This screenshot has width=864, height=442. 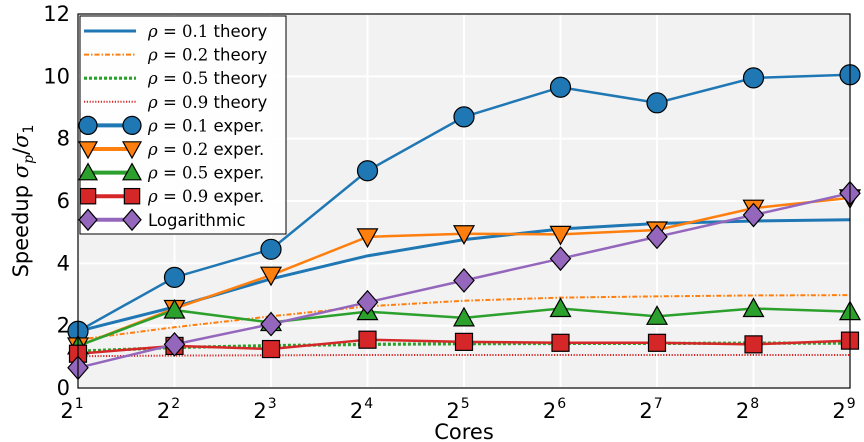 I want to click on x-tick-label: 25, so click(x=457, y=409).